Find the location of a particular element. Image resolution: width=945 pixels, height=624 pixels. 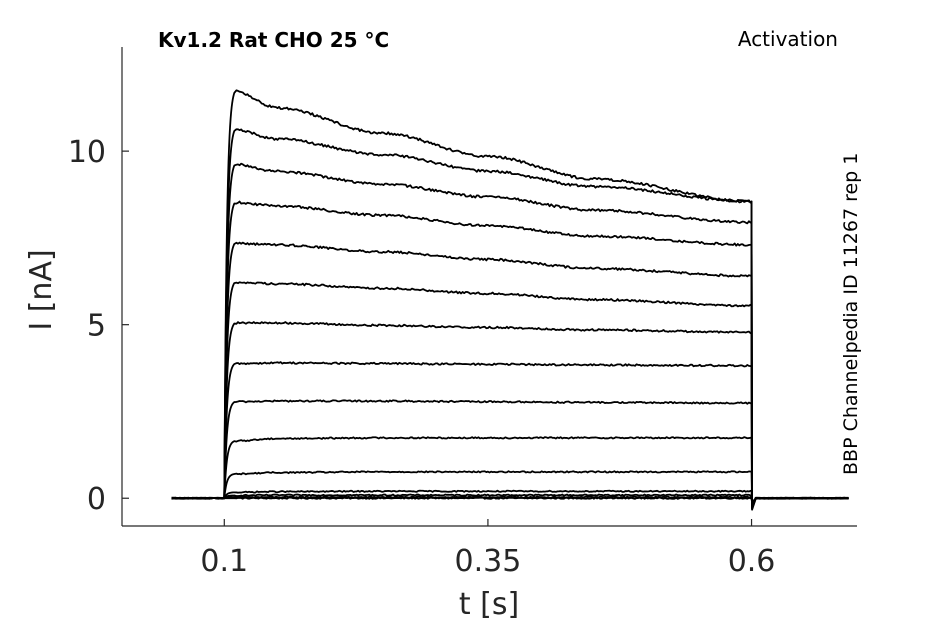

y-tick-label: 5 is located at coordinates (96, 326).